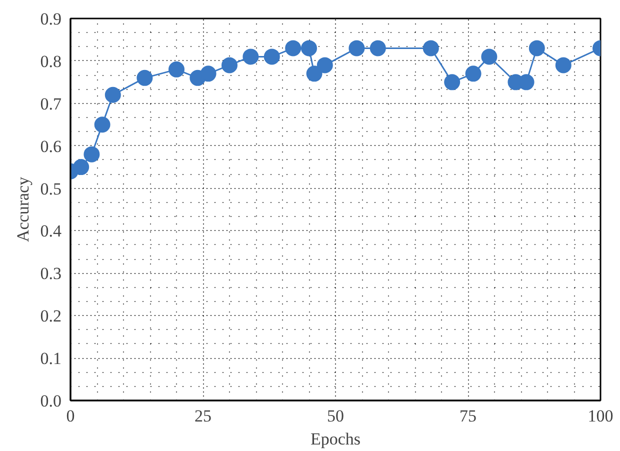 The image size is (620, 451). I want to click on y-tick-label: 0.7, so click(51, 104).